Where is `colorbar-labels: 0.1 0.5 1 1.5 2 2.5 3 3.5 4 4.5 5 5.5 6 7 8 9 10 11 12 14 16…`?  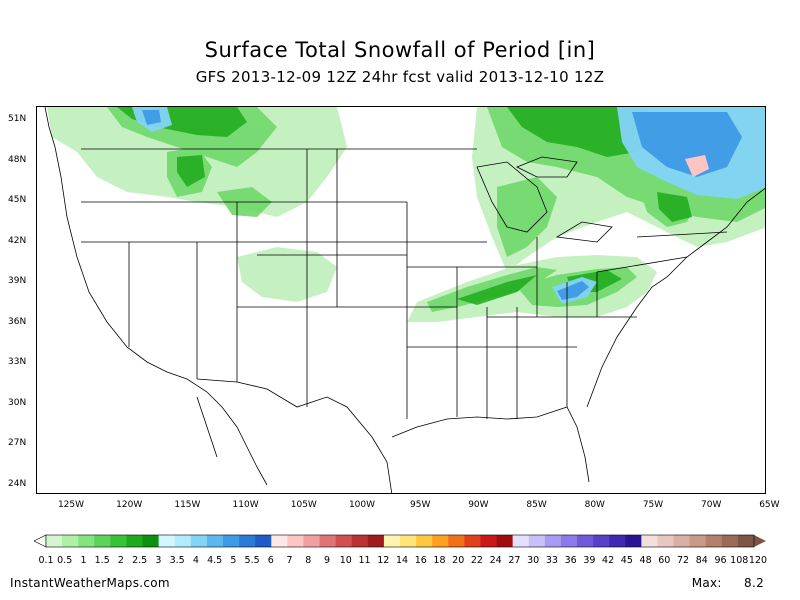 colorbar-labels: 0.1 0.5 1 1.5 2 2.5 3 3.5 4 4.5 5 5.5 6 7 8 9 10 11 12 14 16… is located at coordinates (402, 561).